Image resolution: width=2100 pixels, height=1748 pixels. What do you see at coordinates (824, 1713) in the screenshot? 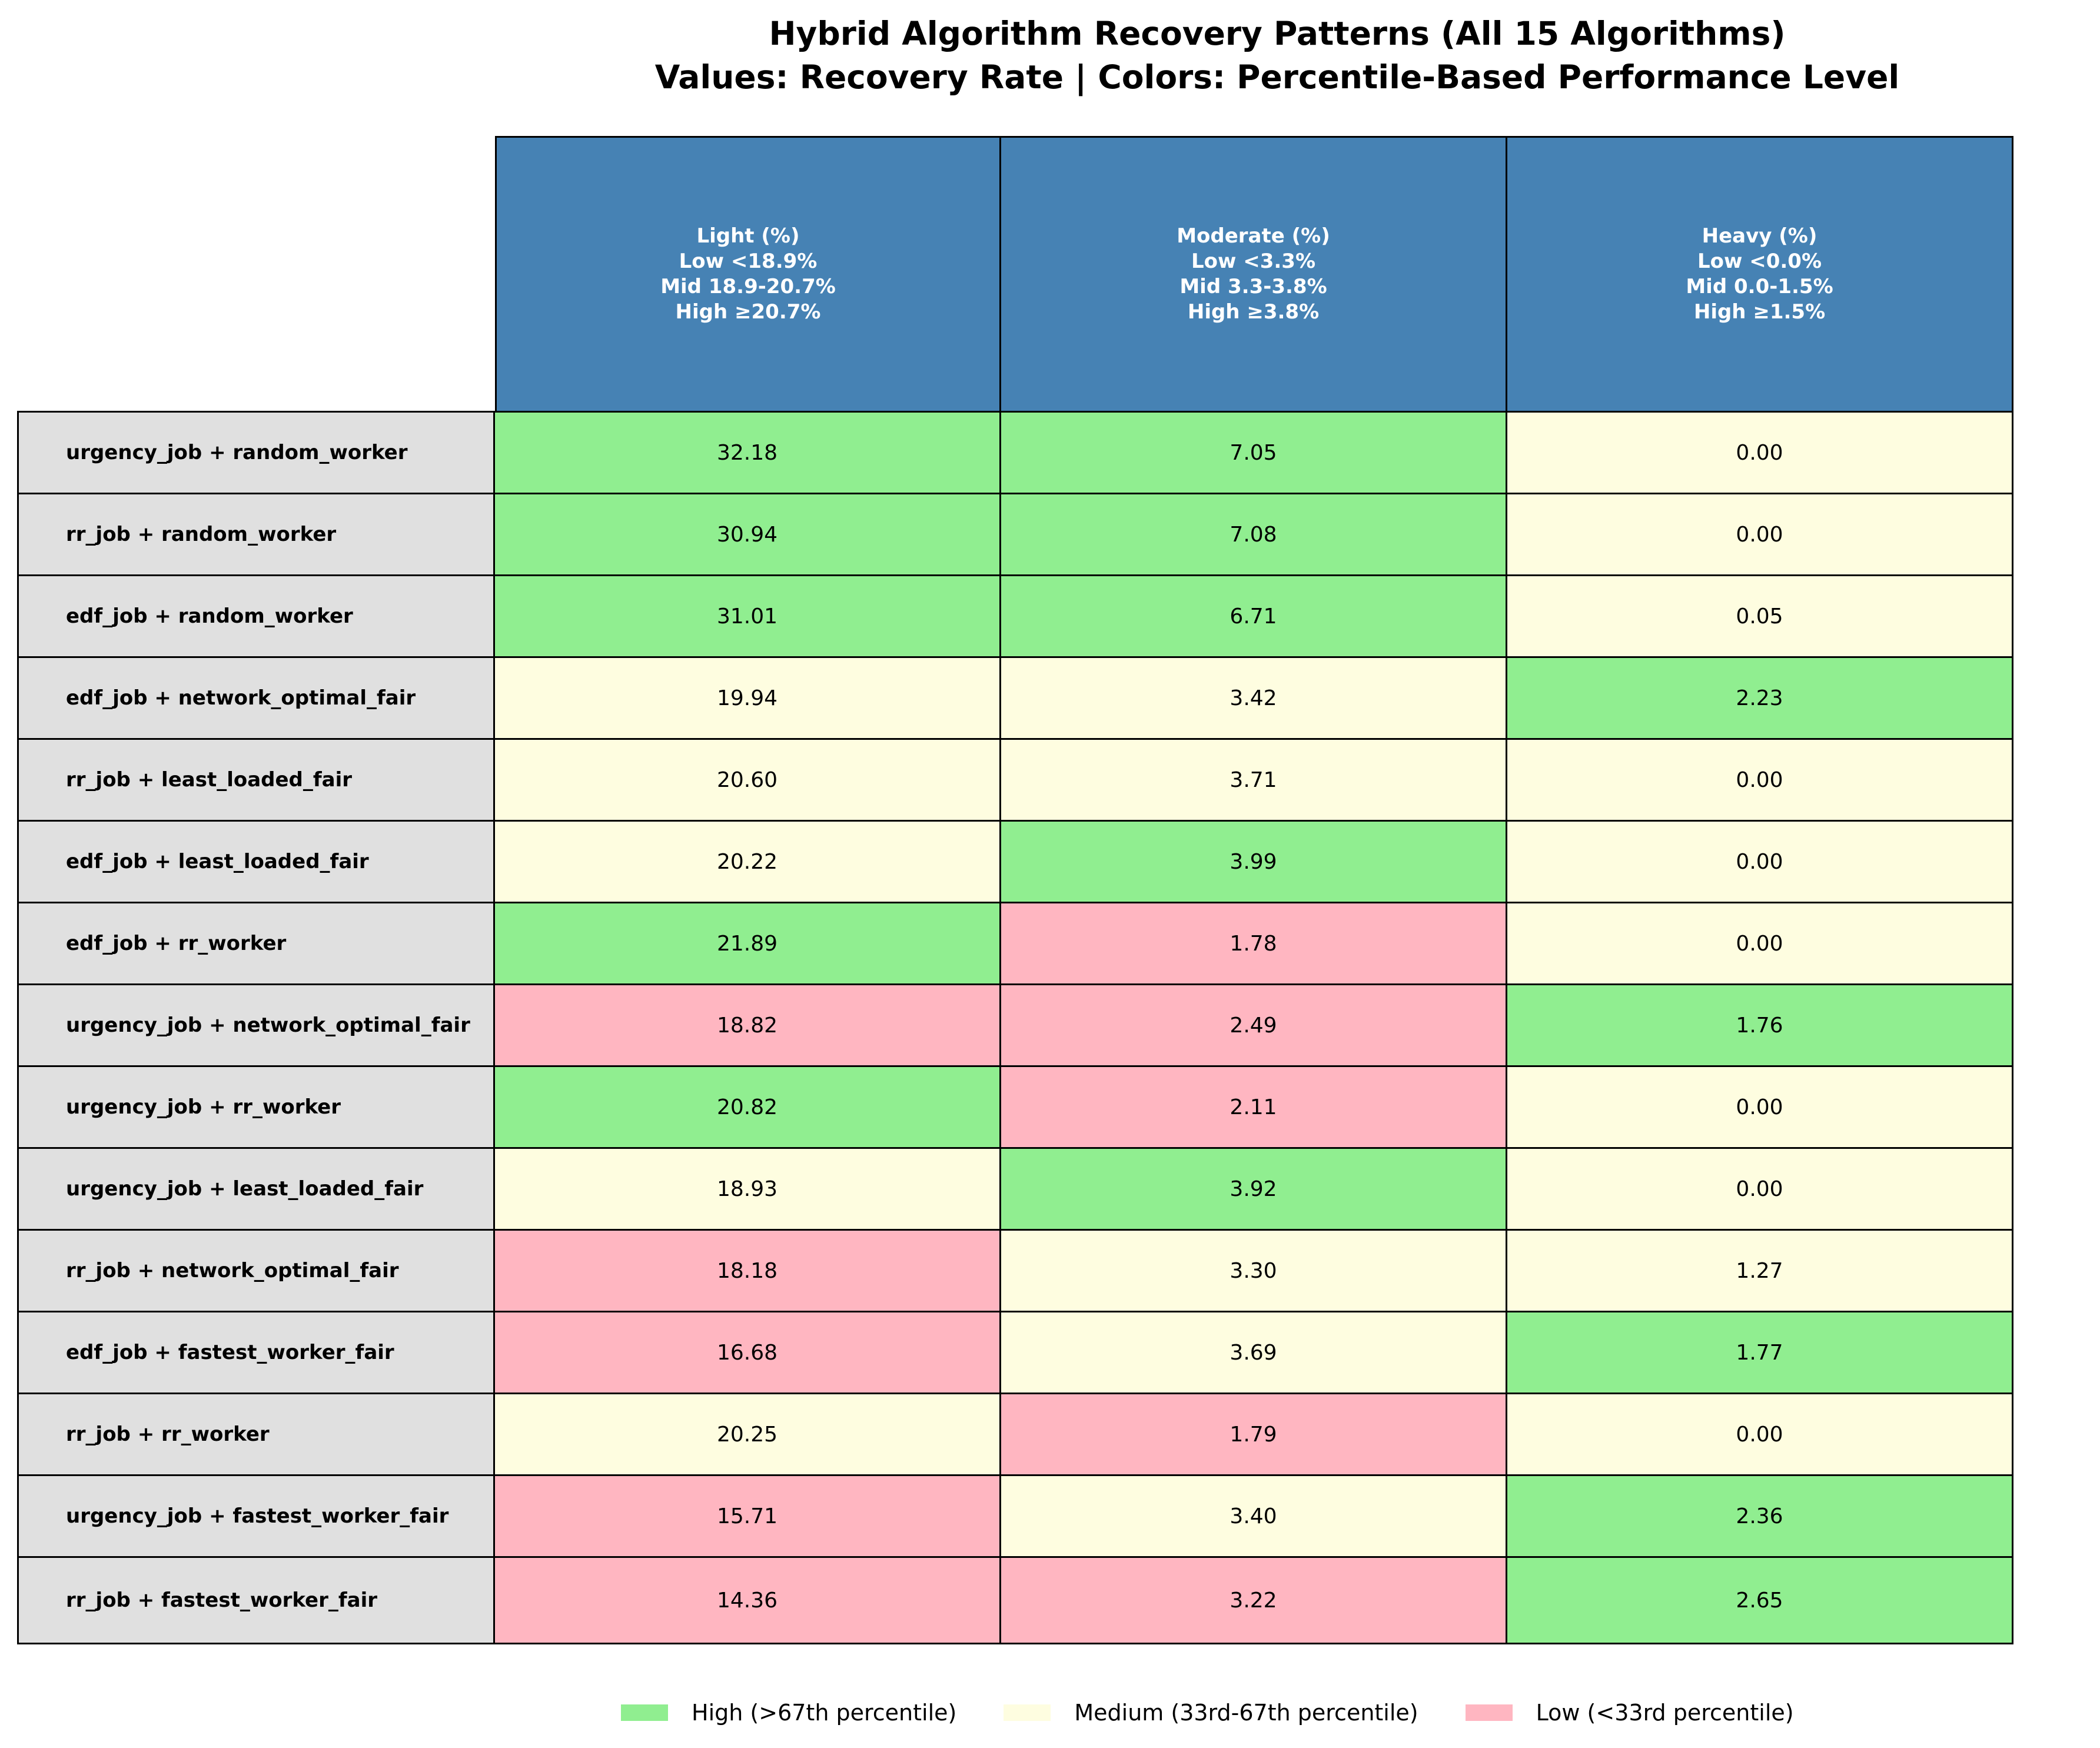
I see `legend-label: High (>67th percentile)` at bounding box center [824, 1713].